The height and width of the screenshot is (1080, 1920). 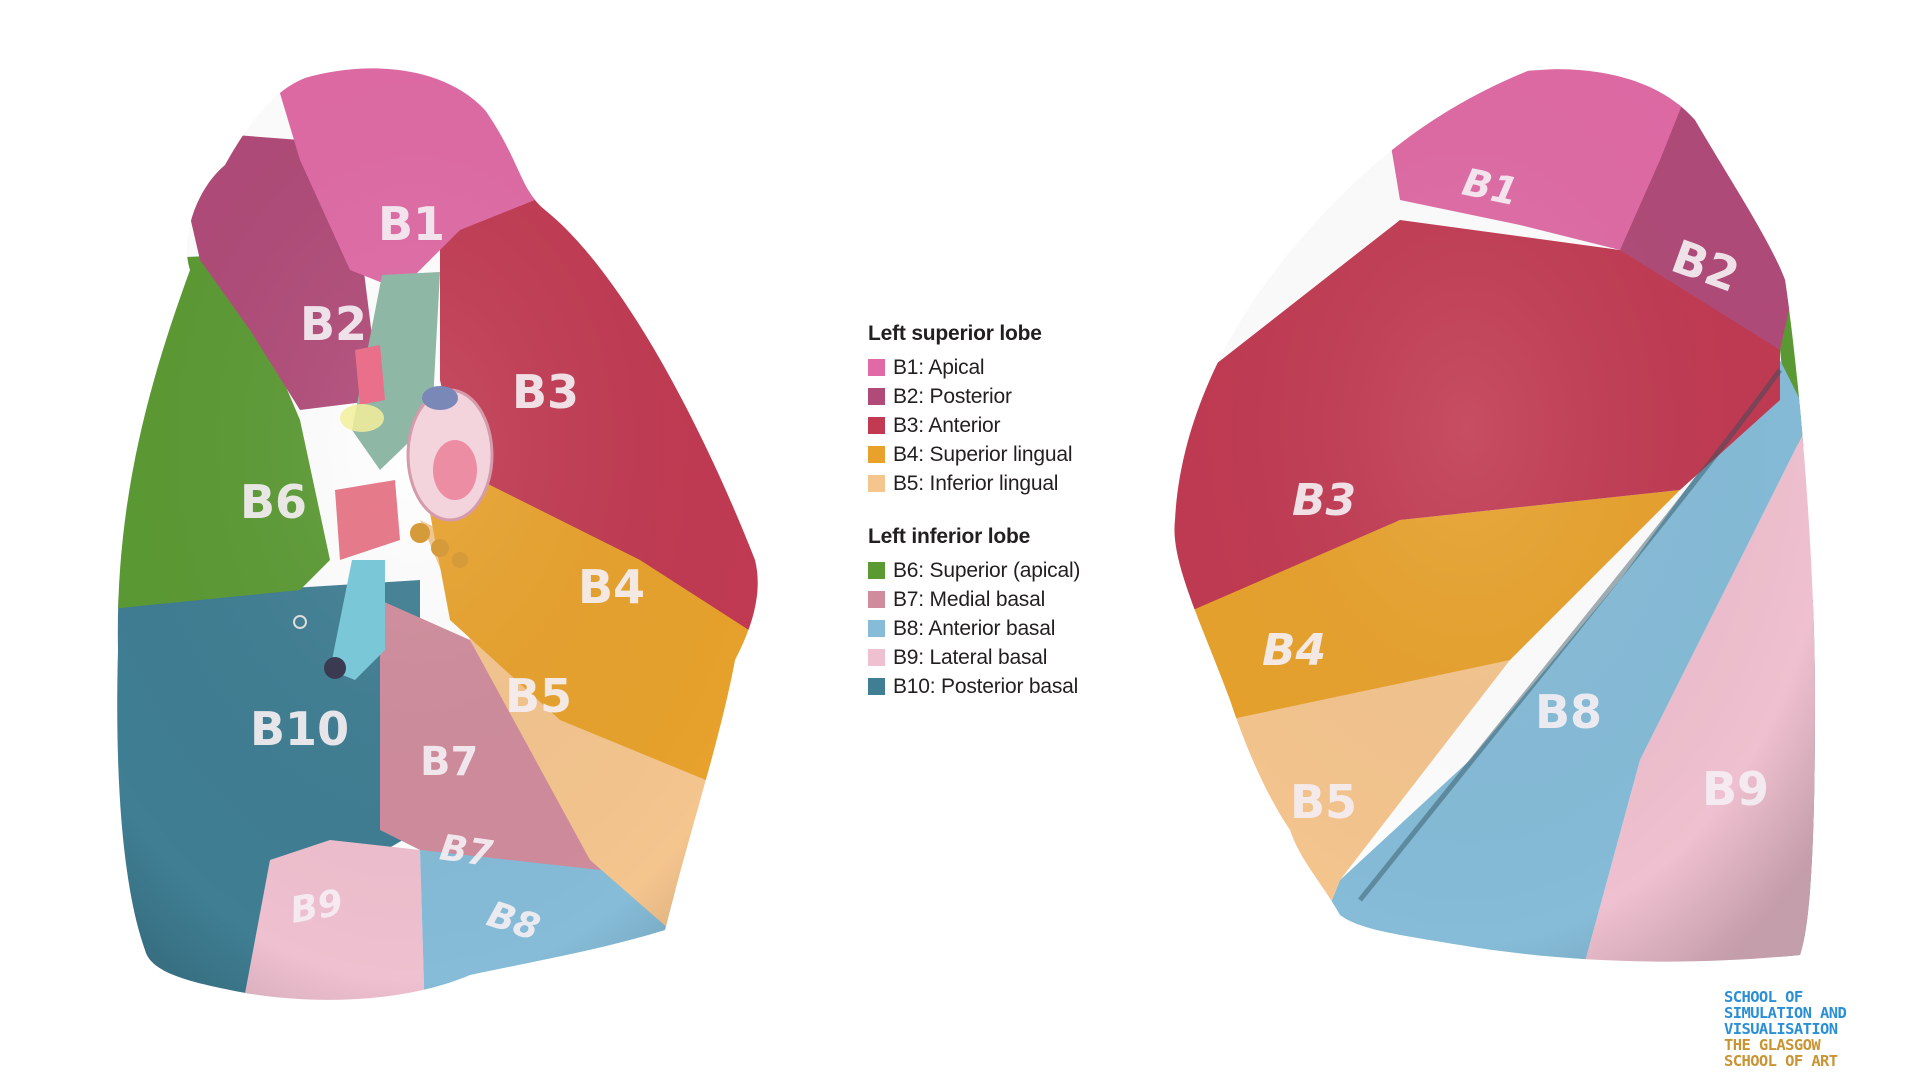 I want to click on legend-item-b6: B6: Superior (apical), so click(x=998, y=570).